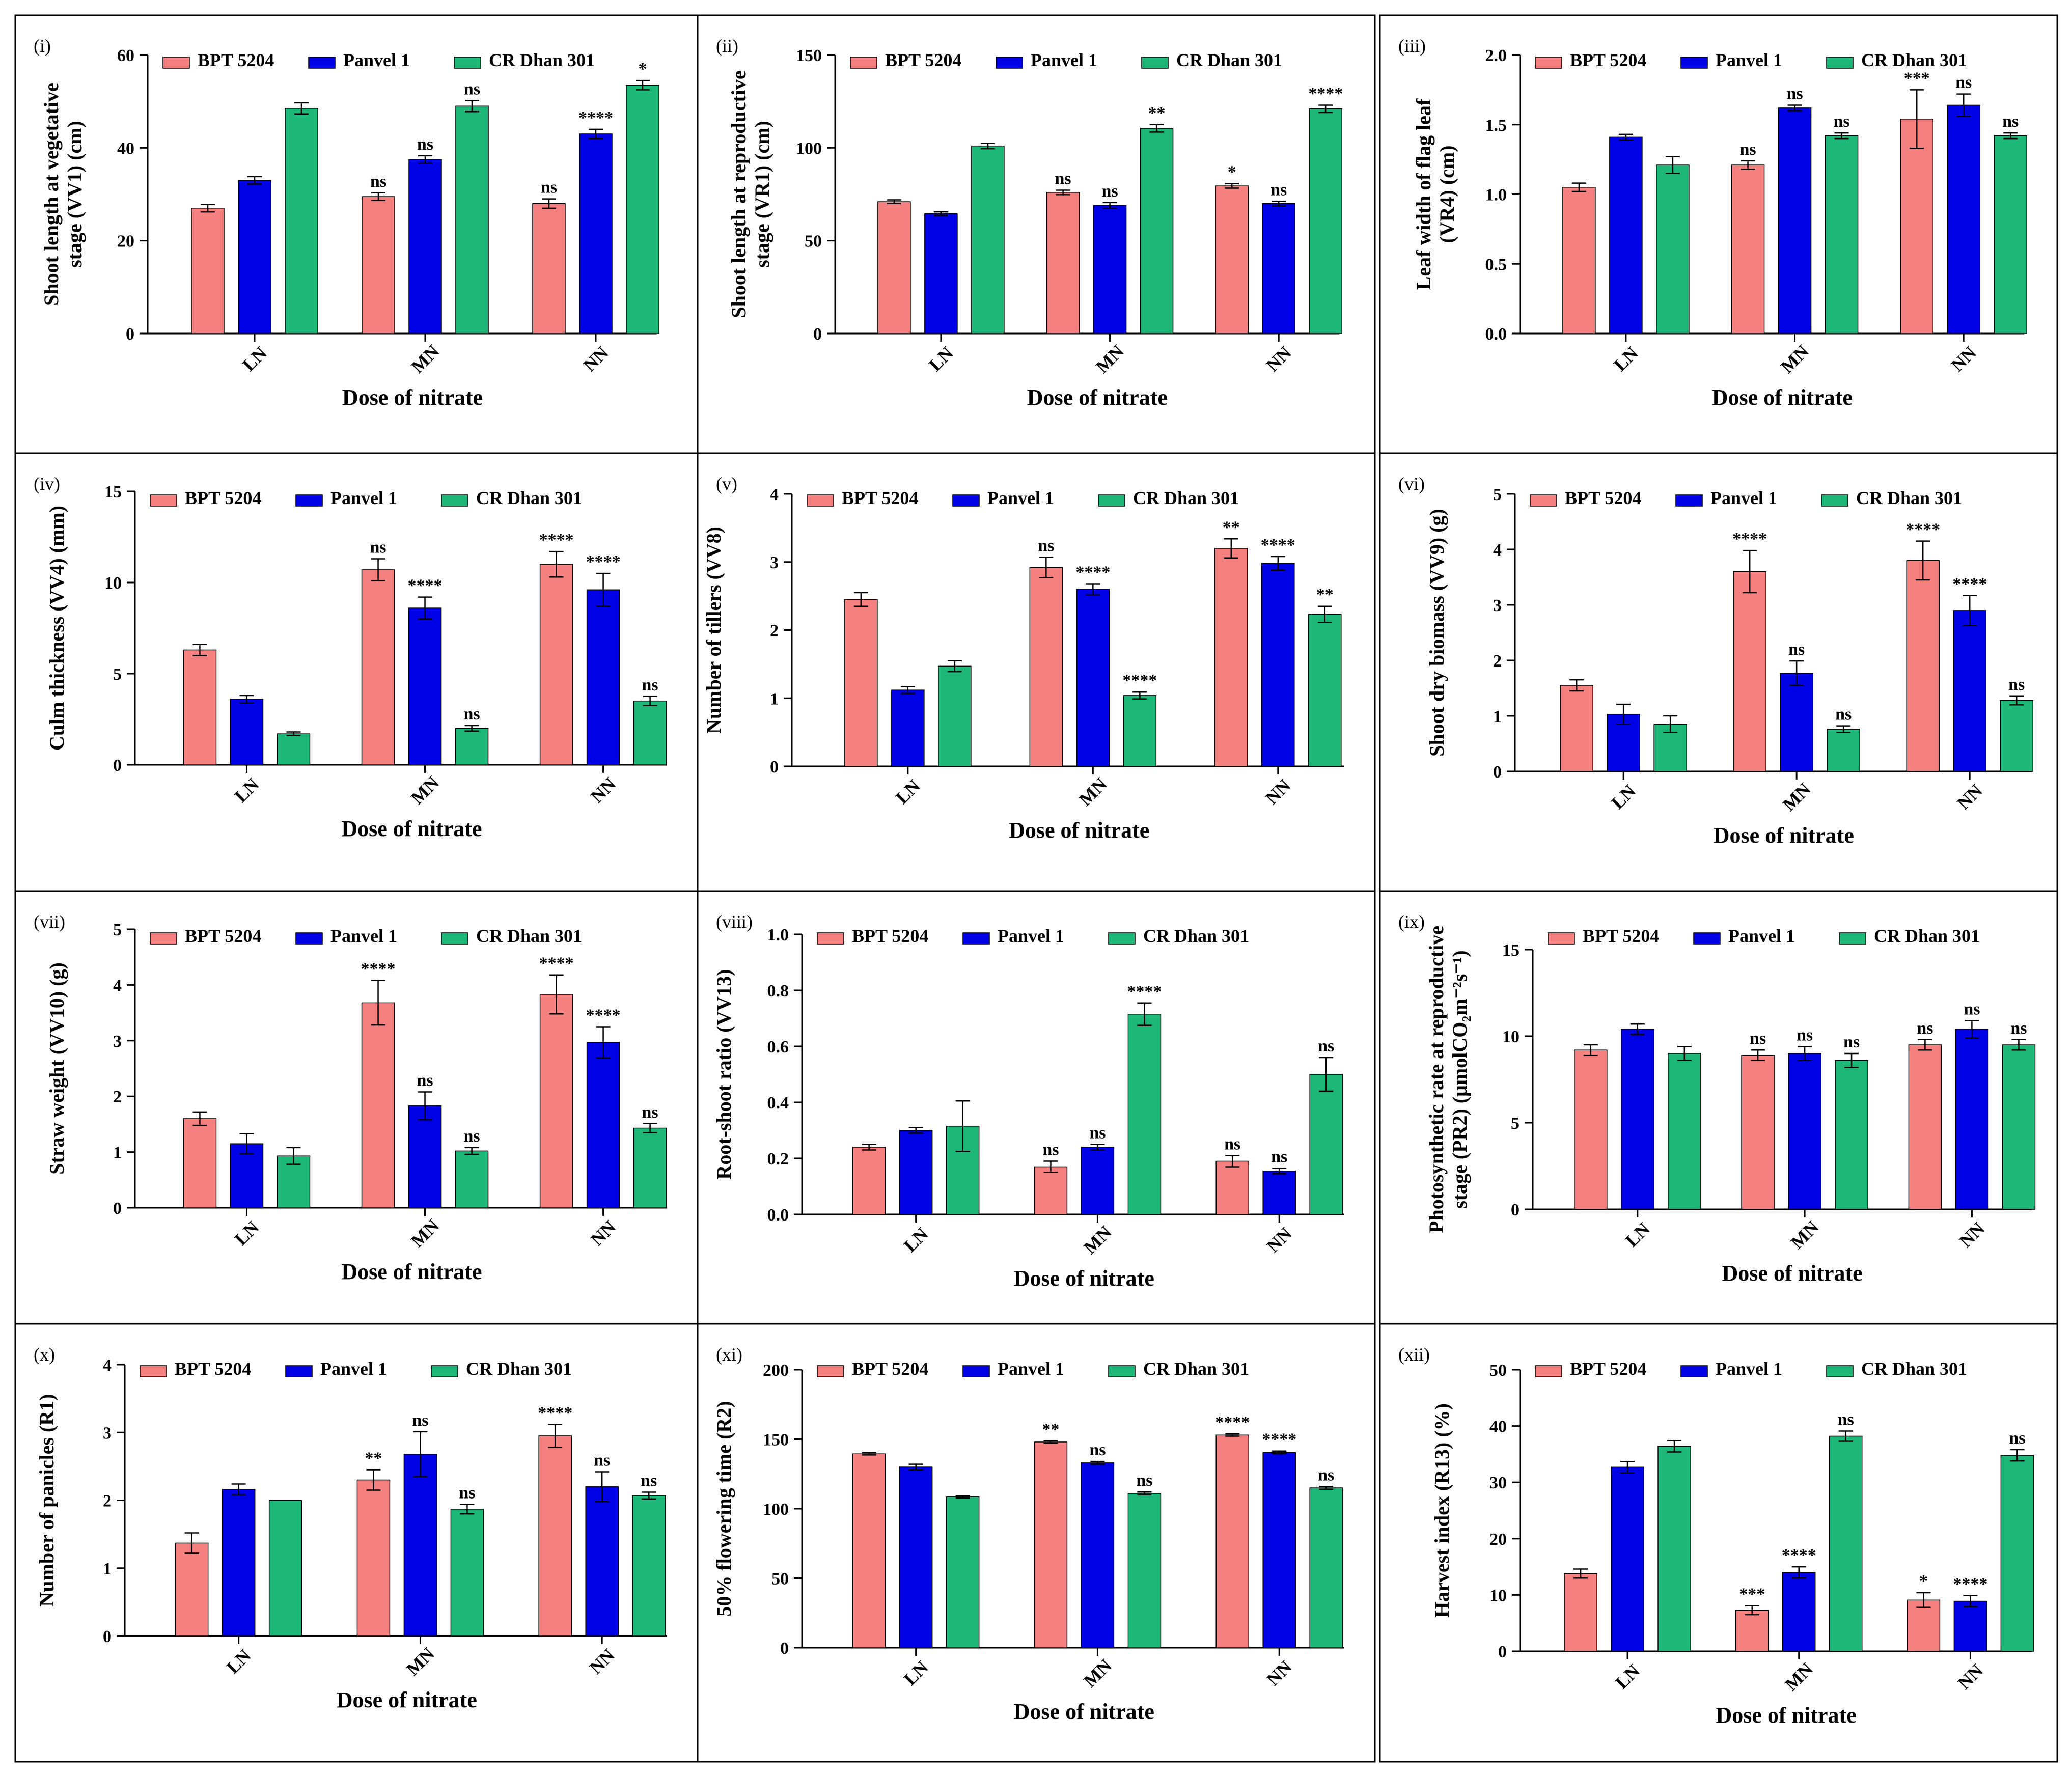  Describe the element at coordinates (1063, 263) in the screenshot. I see `bar-bpt-5204-mn` at that location.